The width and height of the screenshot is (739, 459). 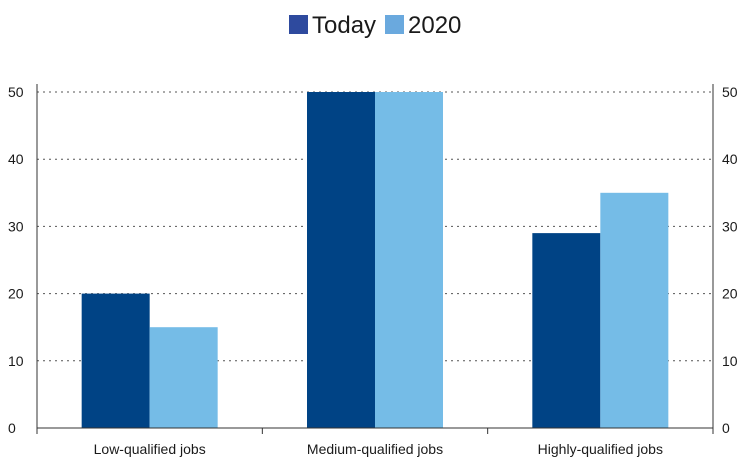 I want to click on y-tick-label-right: 50, so click(x=730, y=92).